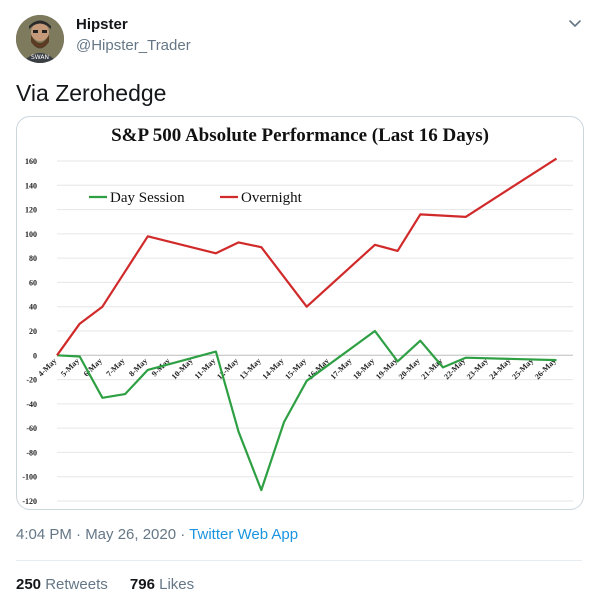 Image resolution: width=598 pixels, height=609 pixels. Describe the element at coordinates (244, 534) in the screenshot. I see `tweet-source-app: Twitter Web App` at that location.